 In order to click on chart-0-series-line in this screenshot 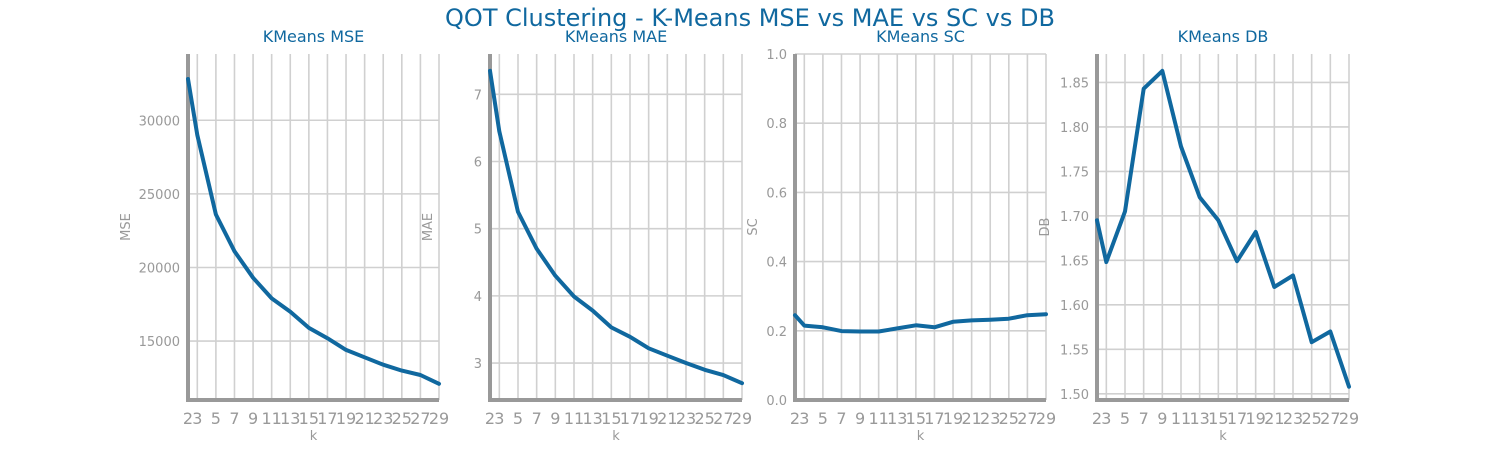, I will do `click(313, 231)`.